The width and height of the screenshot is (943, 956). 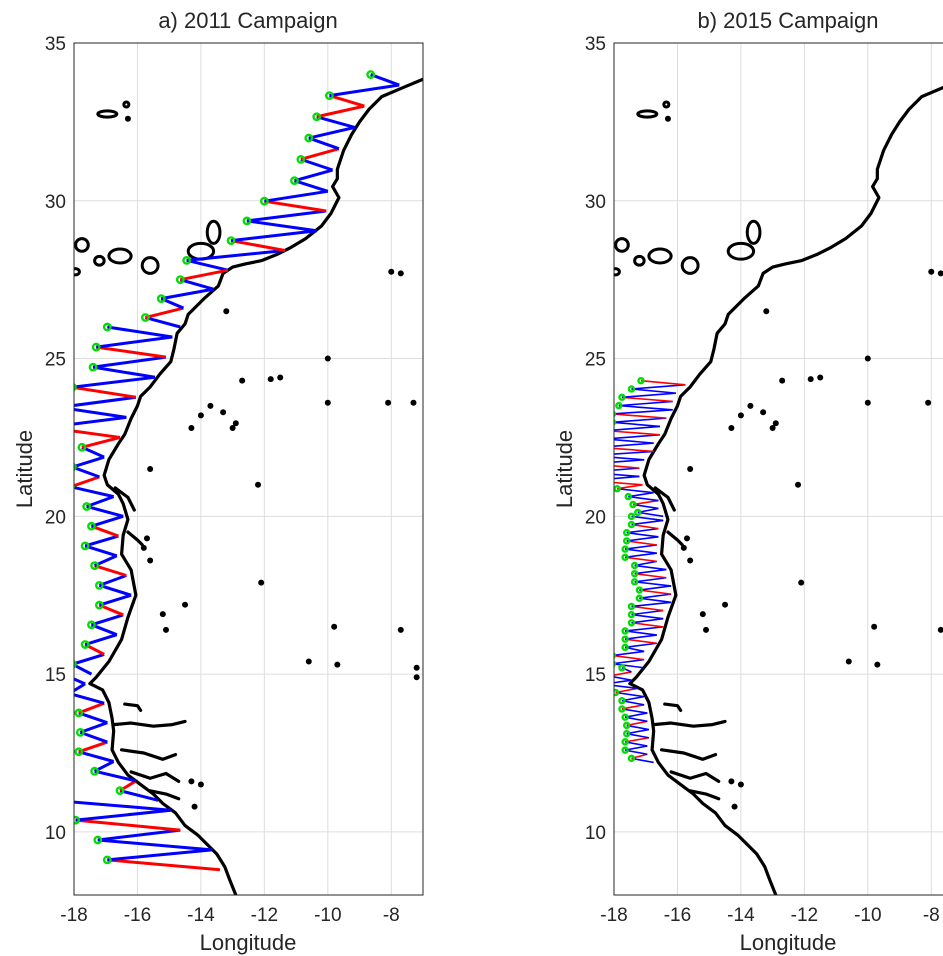 I want to click on y-tick-label: 30, so click(x=595, y=202).